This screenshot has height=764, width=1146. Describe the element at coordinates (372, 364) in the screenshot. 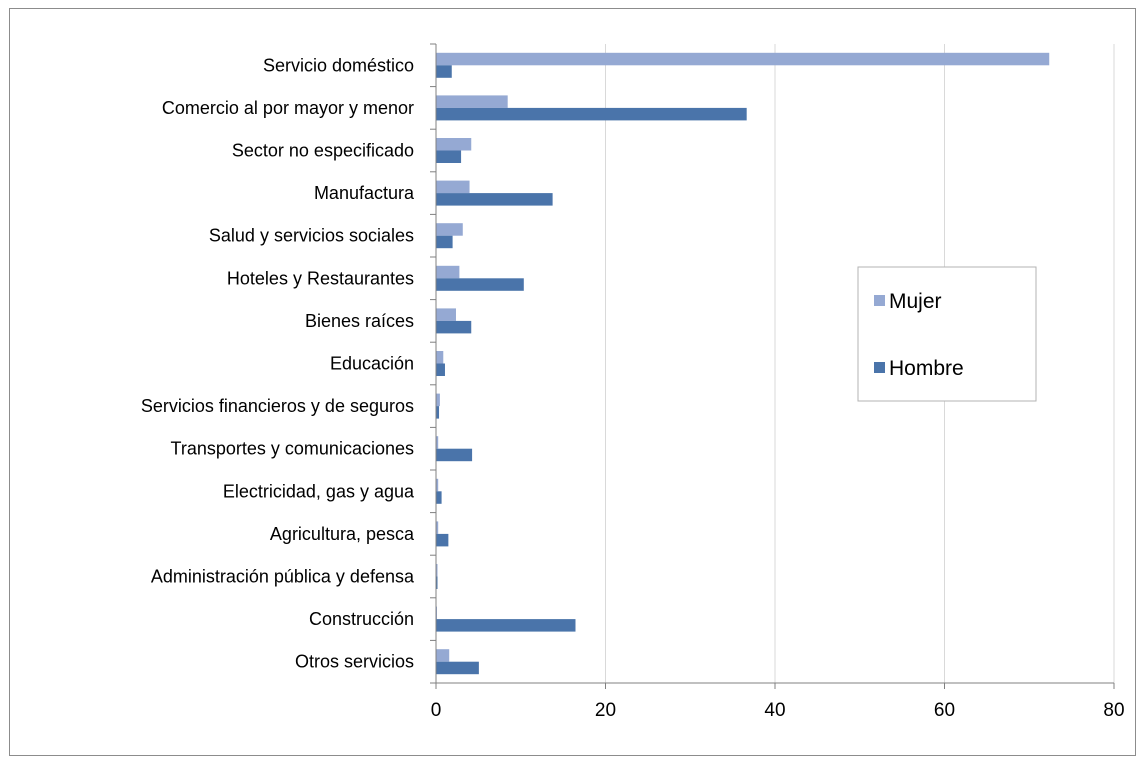

I see `category-label: Educación` at that location.